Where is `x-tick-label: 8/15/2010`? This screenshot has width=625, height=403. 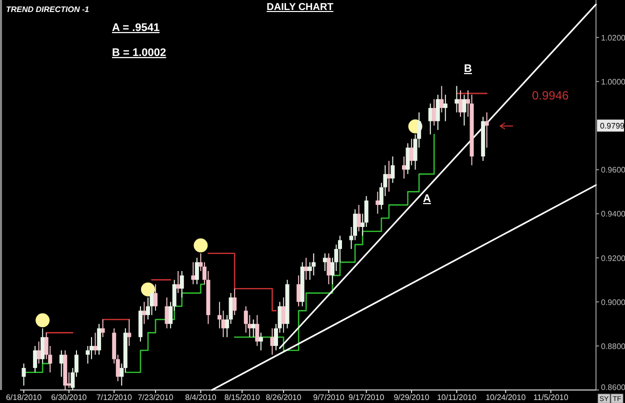
x-tick-label: 8/15/2010 is located at coordinates (242, 397).